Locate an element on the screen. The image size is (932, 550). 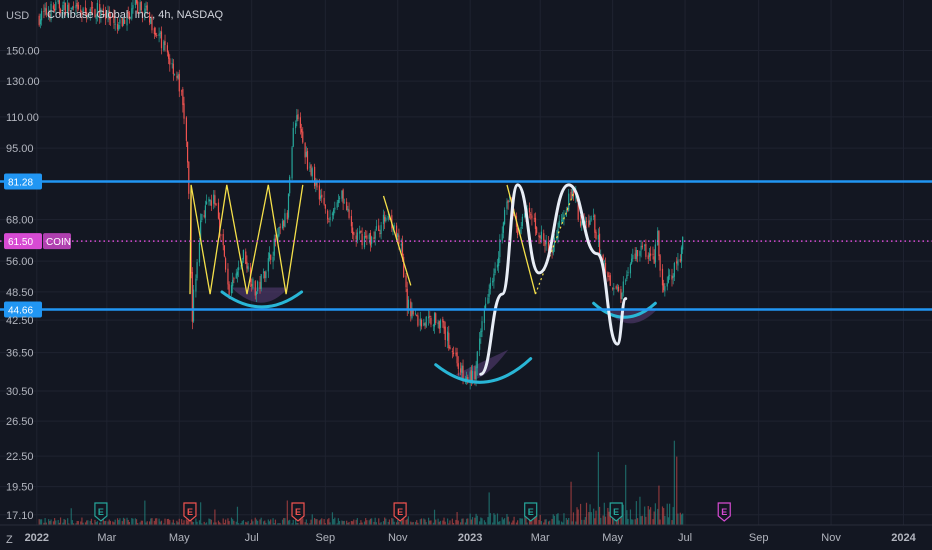
pattern-shade is located at coordinates (482, 365).